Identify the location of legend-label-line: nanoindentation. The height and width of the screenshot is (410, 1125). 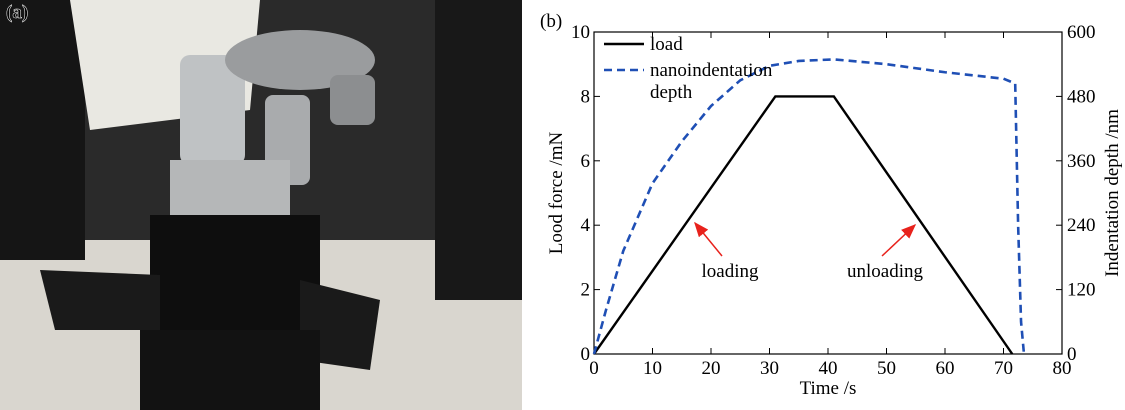
(713, 70).